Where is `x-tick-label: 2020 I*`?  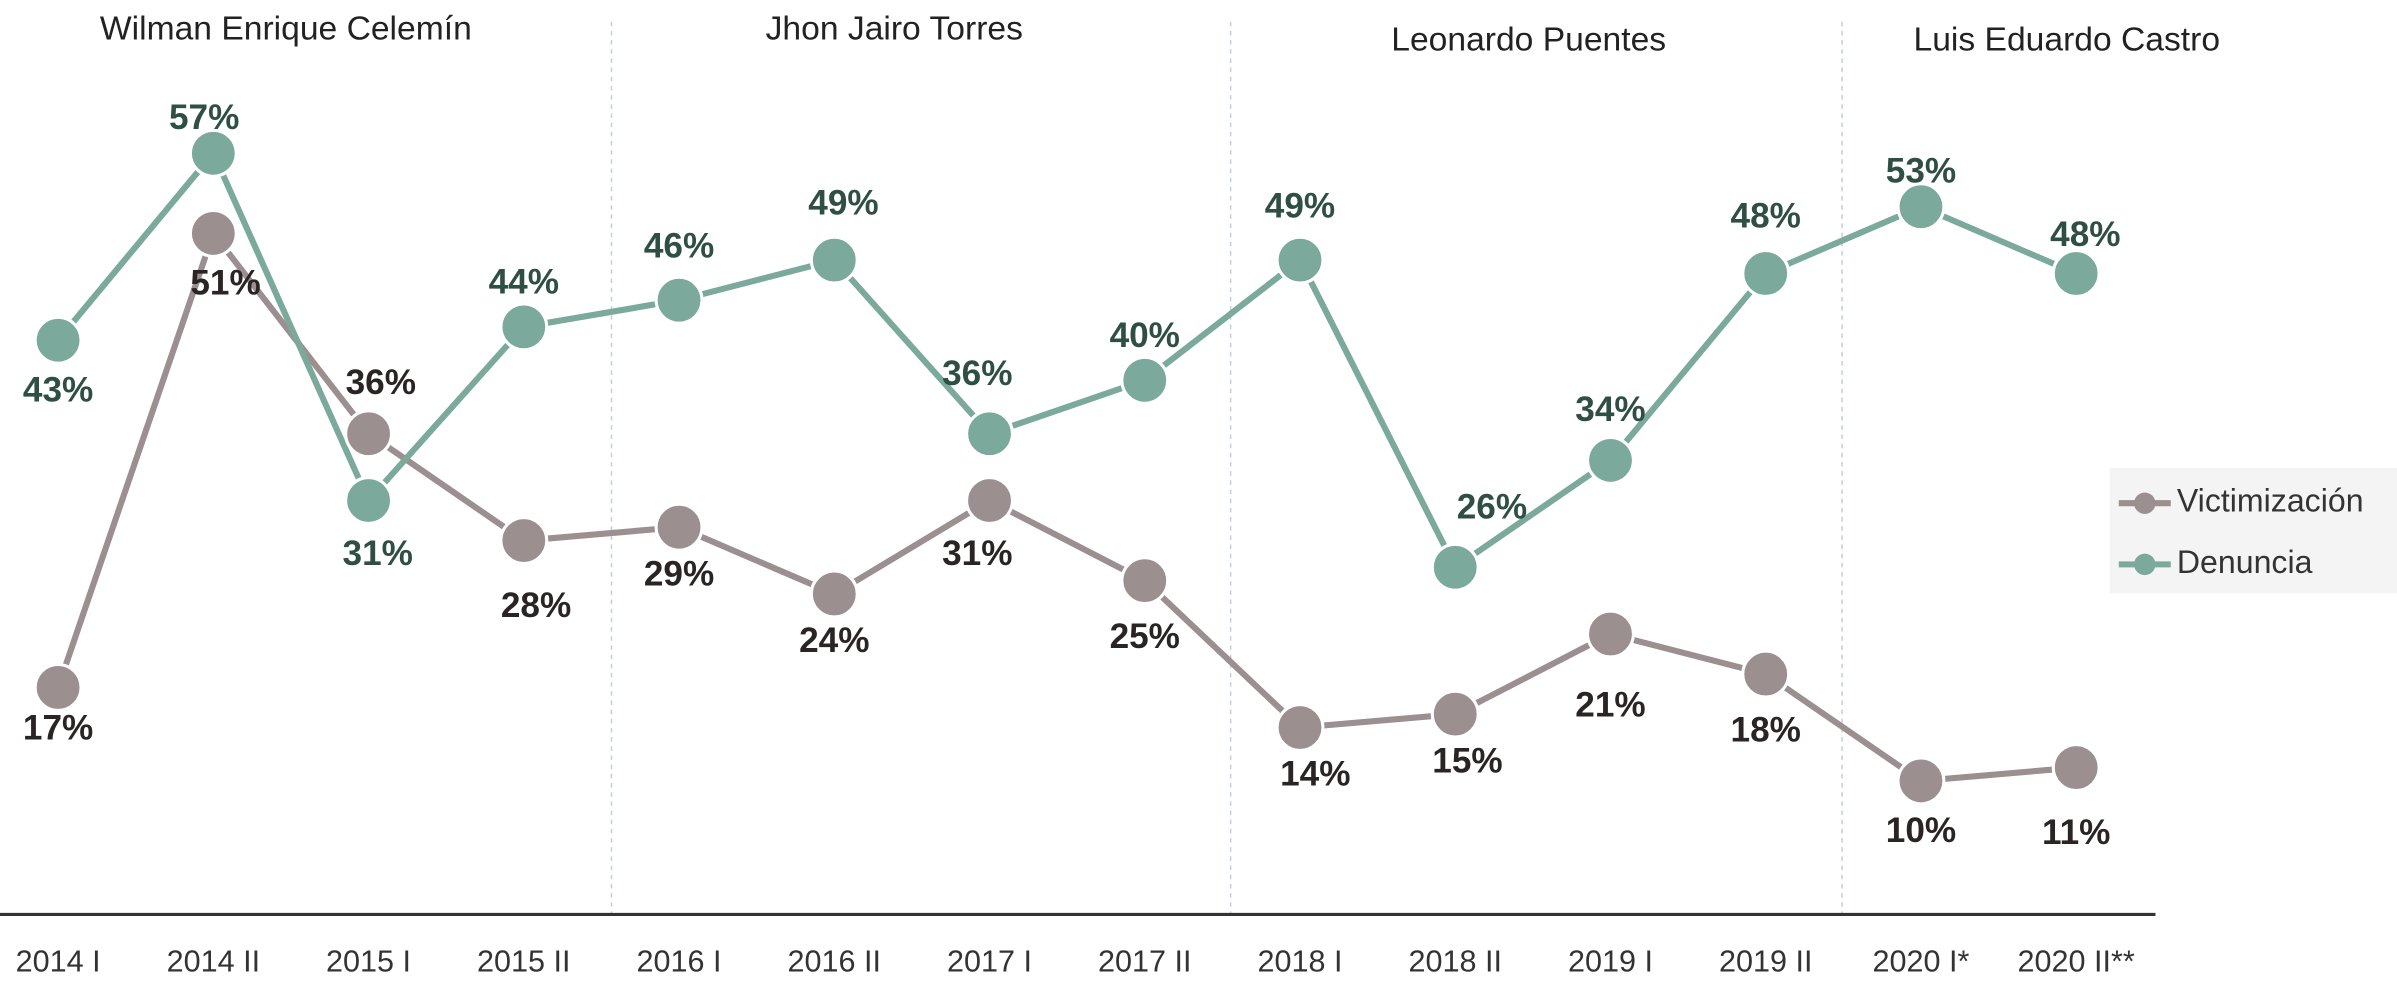 x-tick-label: 2020 I* is located at coordinates (1921, 961).